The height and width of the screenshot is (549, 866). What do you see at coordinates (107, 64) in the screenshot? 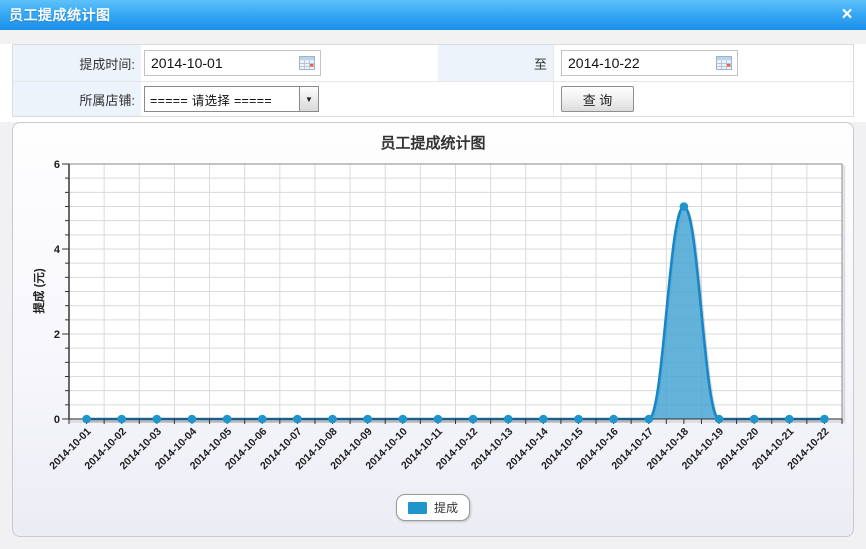
I see `commission-time-label: 提成时间:` at bounding box center [107, 64].